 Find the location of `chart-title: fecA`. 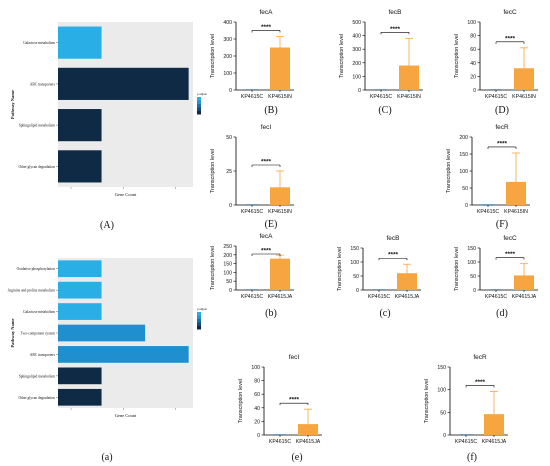

chart-title: fecA is located at coordinates (266, 12).